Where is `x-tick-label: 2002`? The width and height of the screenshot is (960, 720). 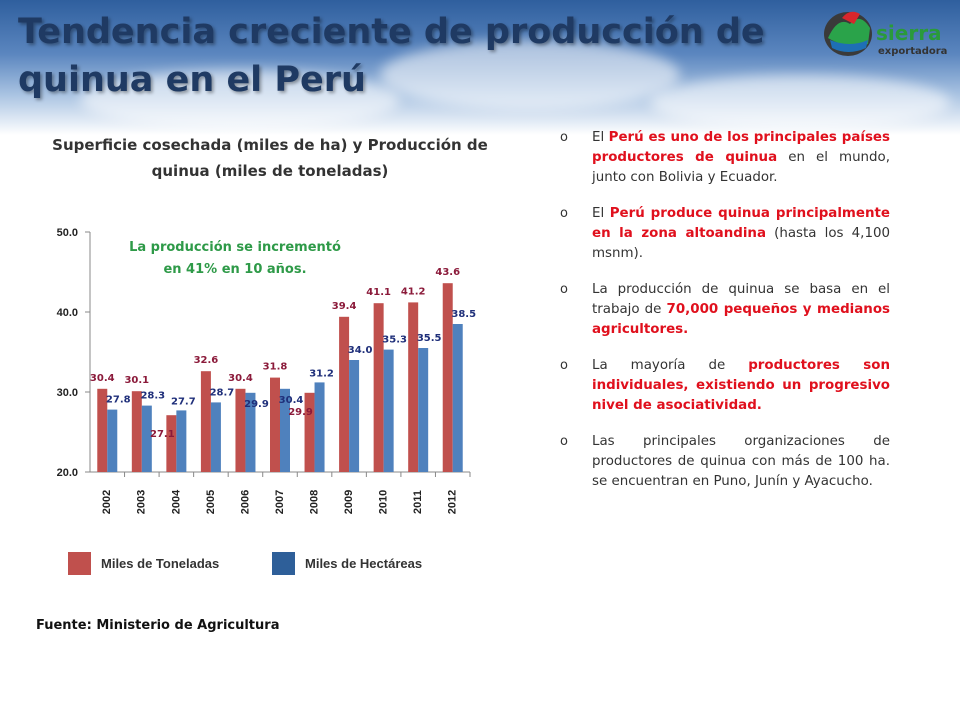
x-tick-label: 2002 is located at coordinates (107, 502).